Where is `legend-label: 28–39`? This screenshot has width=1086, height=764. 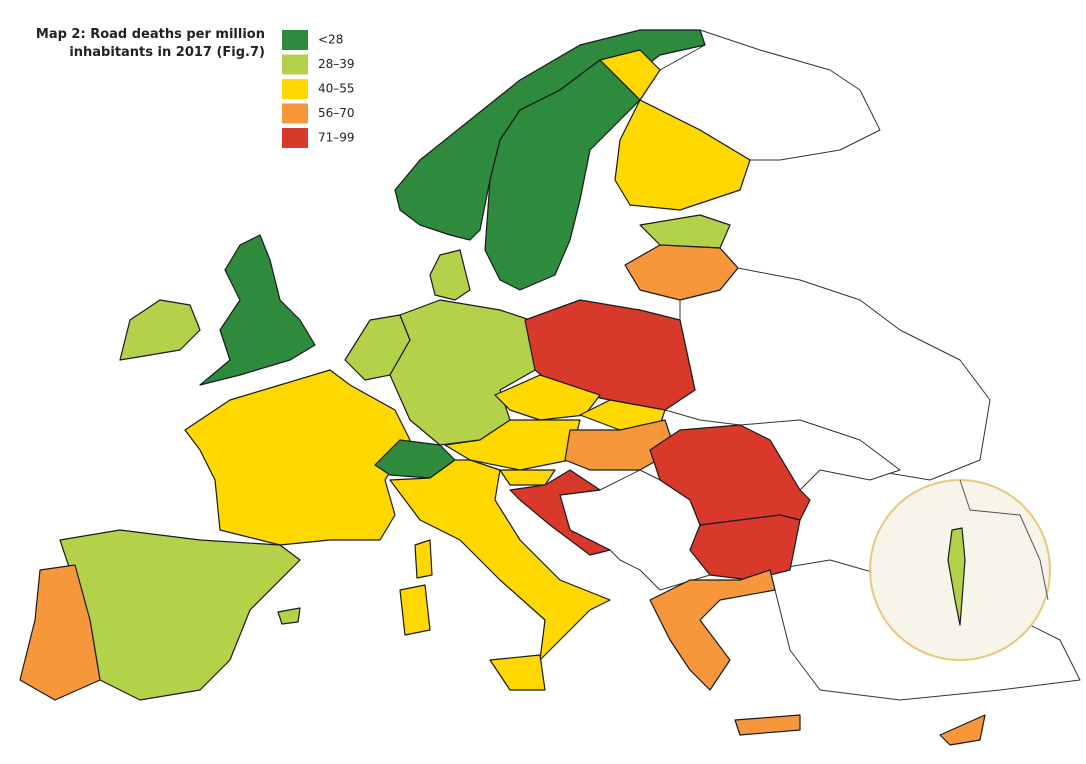
legend-label: 28–39 is located at coordinates (336, 64).